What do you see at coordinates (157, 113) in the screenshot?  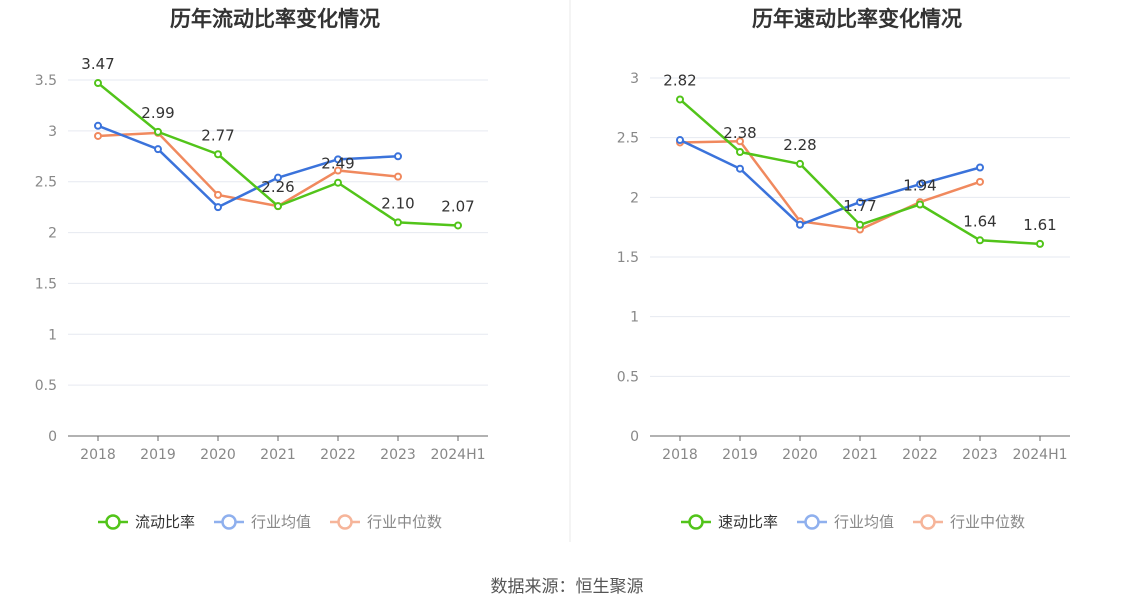 I see `data-label: 2.99` at bounding box center [157, 113].